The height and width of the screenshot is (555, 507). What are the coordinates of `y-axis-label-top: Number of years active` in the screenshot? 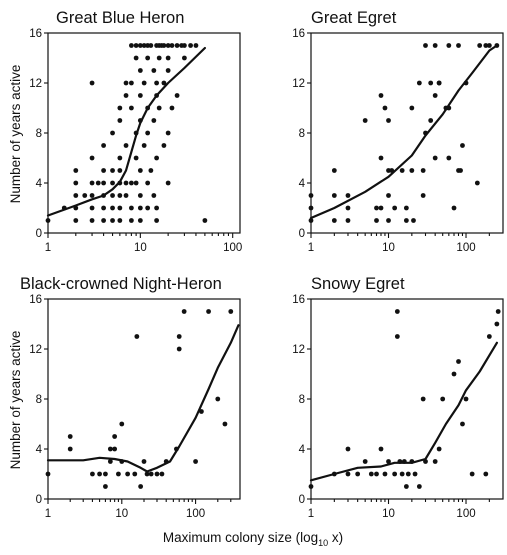 It's located at (15, 134).